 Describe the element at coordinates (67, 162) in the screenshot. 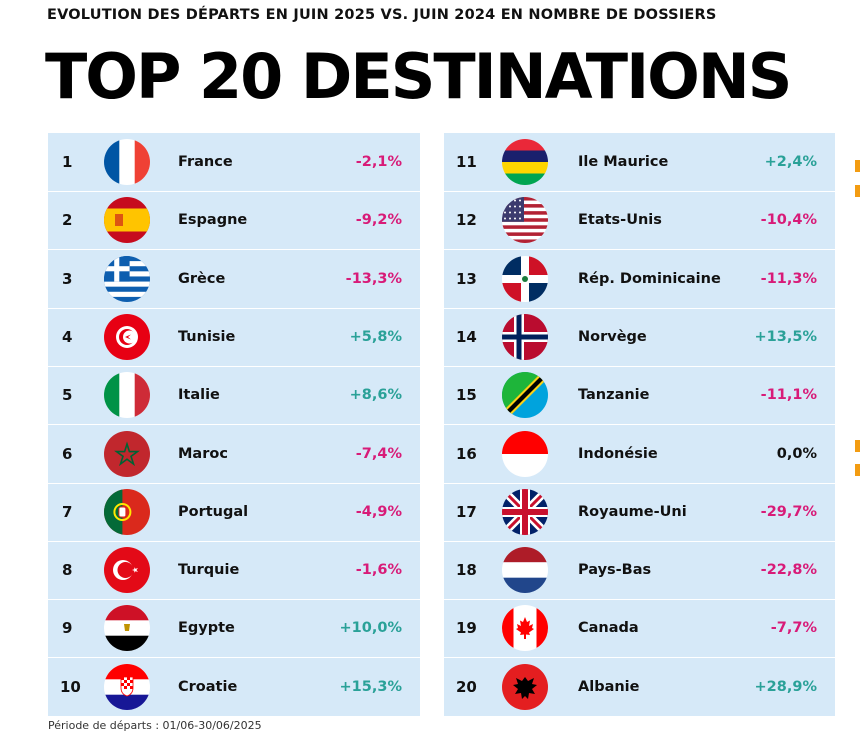

I see `rank-label: 1` at that location.